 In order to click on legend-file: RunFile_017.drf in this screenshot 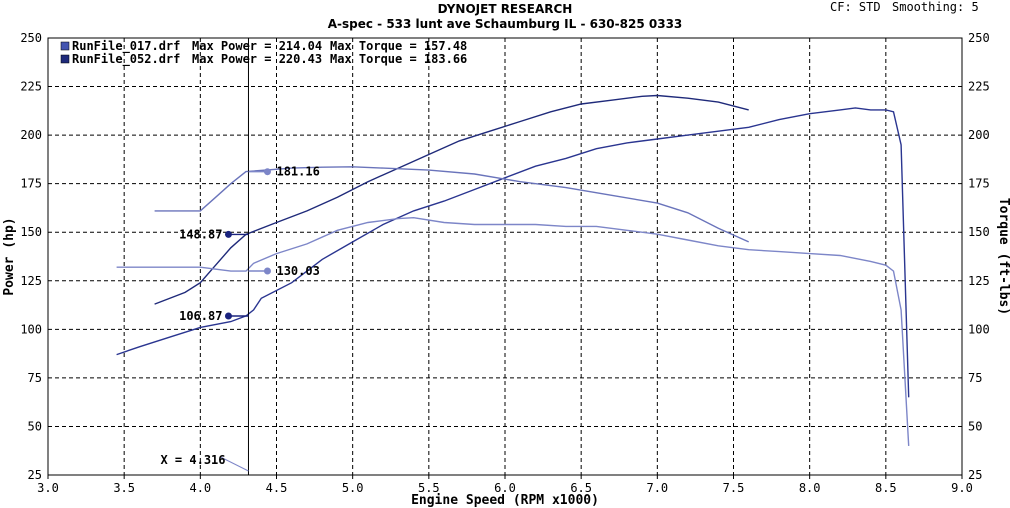, I will do `click(126, 46)`.